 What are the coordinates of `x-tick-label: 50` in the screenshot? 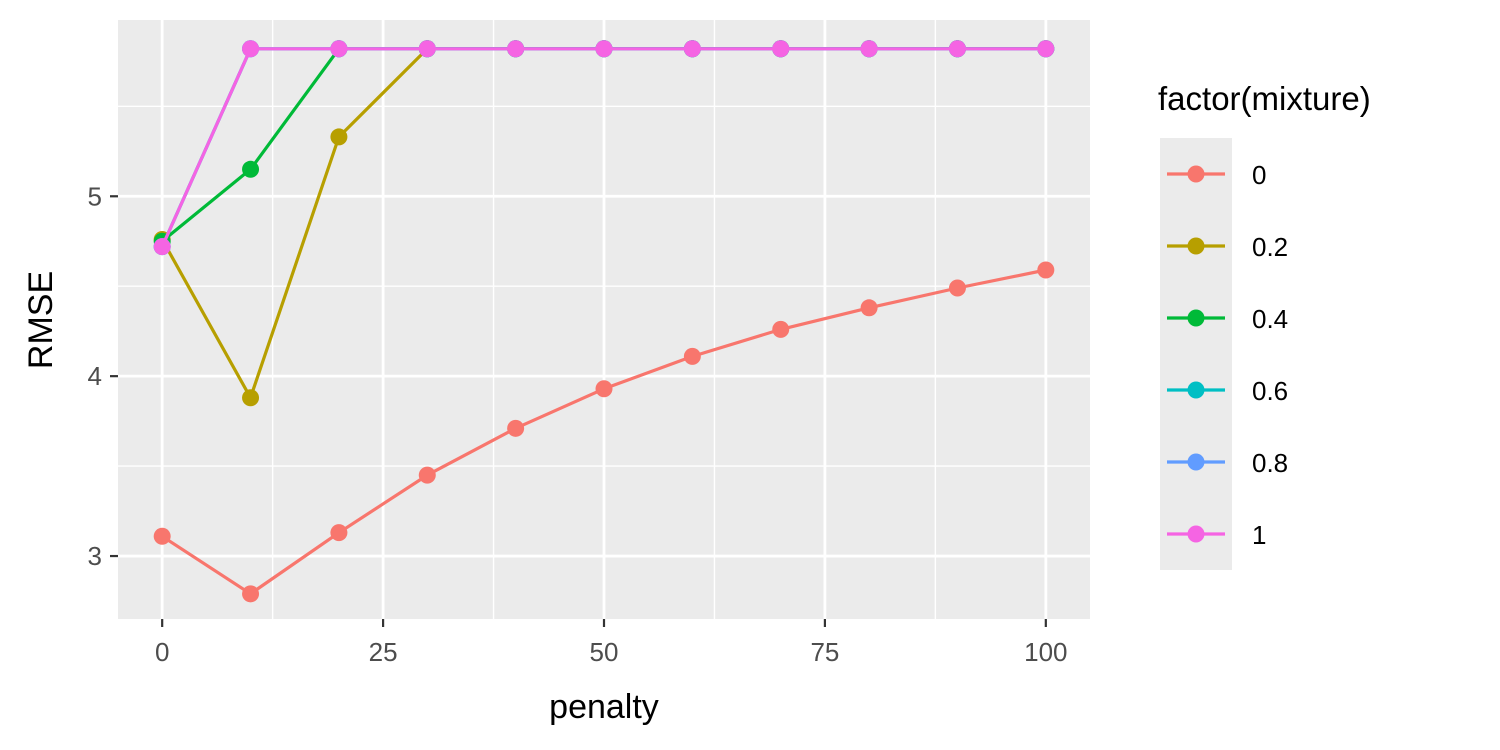 It's located at (604, 652).